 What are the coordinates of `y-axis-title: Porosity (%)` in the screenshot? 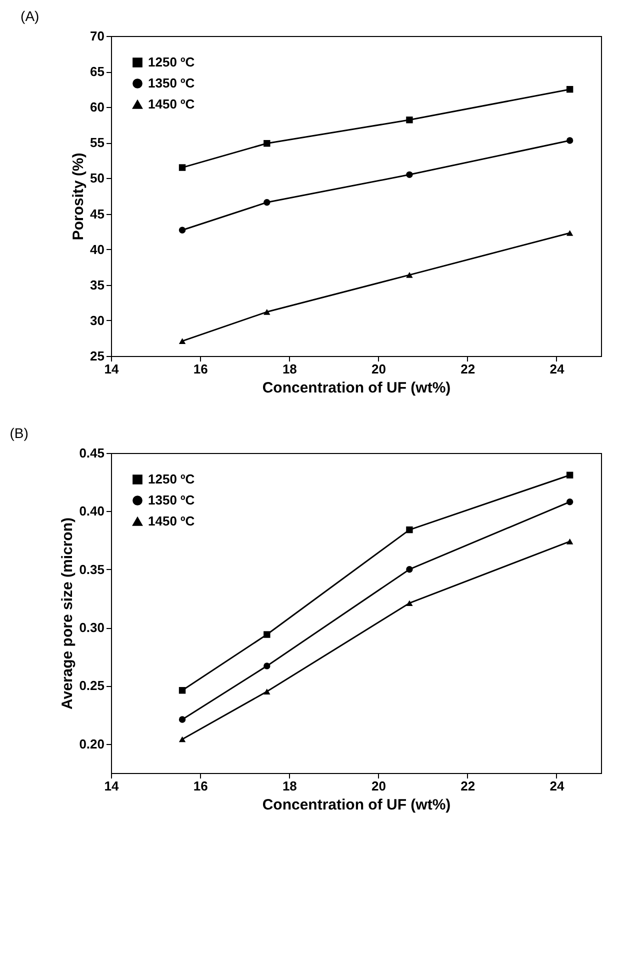 It's located at (79, 196).